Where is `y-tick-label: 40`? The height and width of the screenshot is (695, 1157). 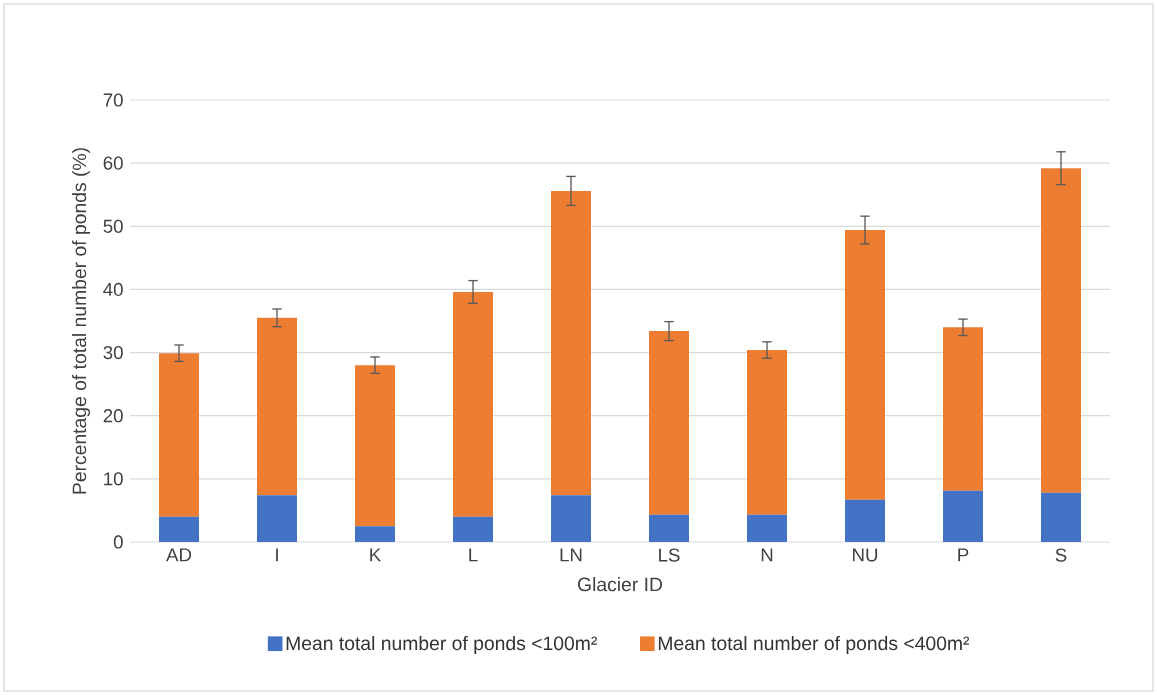
y-tick-label: 40 is located at coordinates (113, 289).